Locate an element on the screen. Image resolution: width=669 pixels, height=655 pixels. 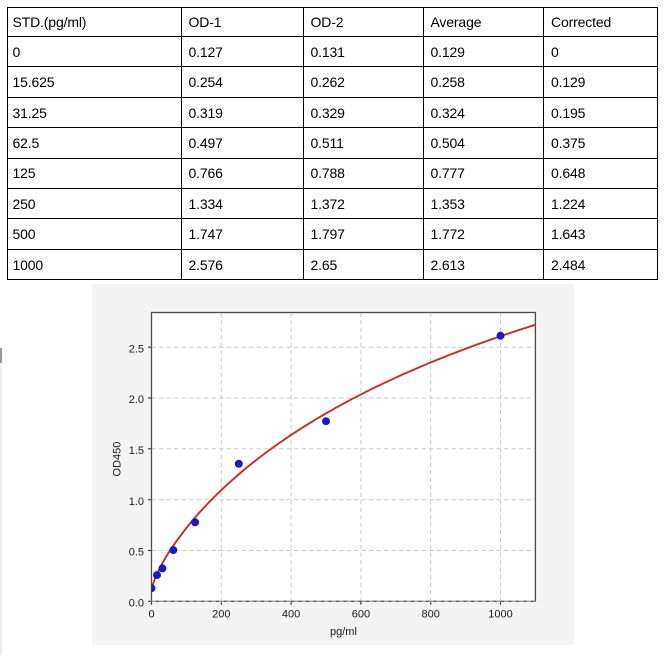
svg-text: 1000 is located at coordinates (500, 615).